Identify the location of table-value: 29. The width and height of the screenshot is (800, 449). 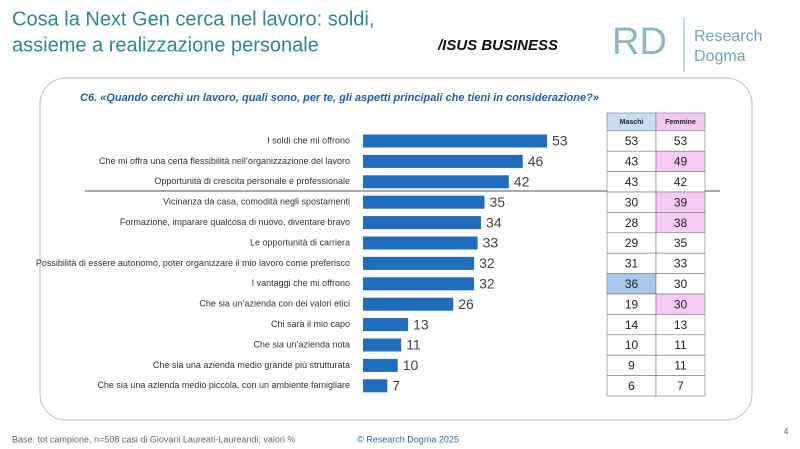
(632, 243).